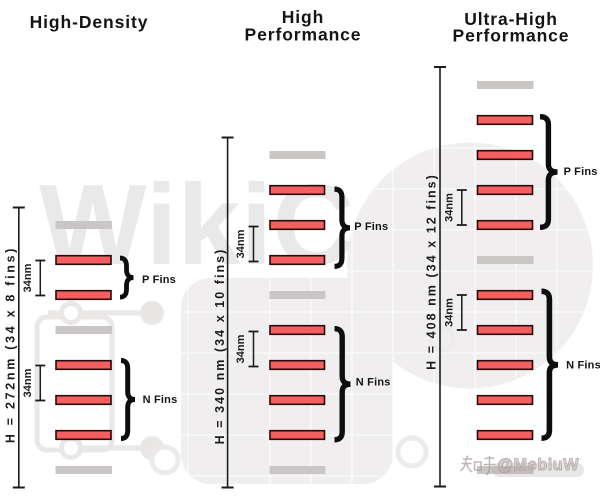 Image resolution: width=600 pixels, height=497 pixels. I want to click on svg-text: H = 272nm (34 x 8 fins), so click(11, 344).